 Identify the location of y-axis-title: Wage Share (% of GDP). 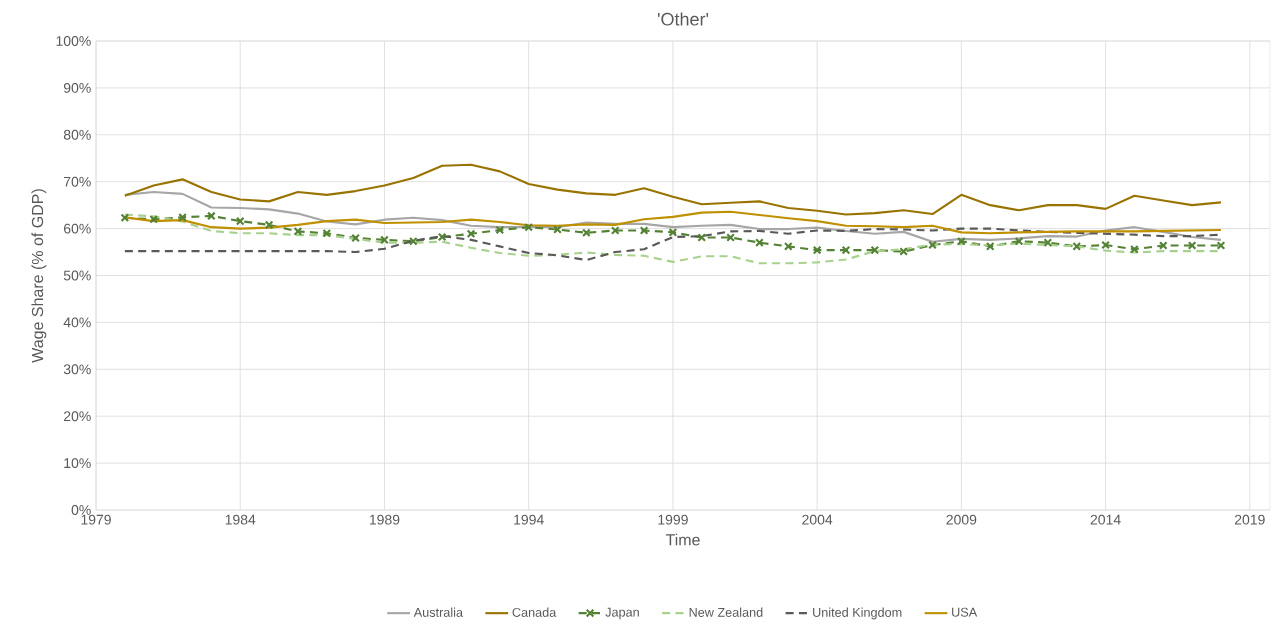
(39, 276).